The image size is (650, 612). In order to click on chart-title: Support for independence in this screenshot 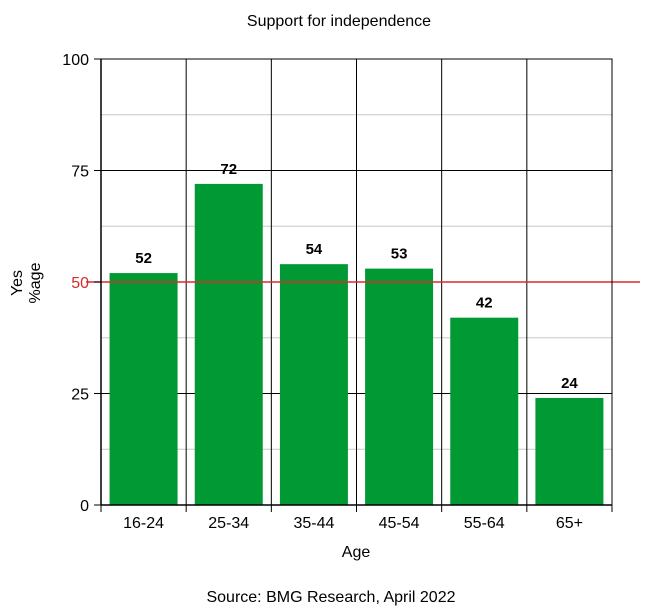, I will do `click(339, 21)`.